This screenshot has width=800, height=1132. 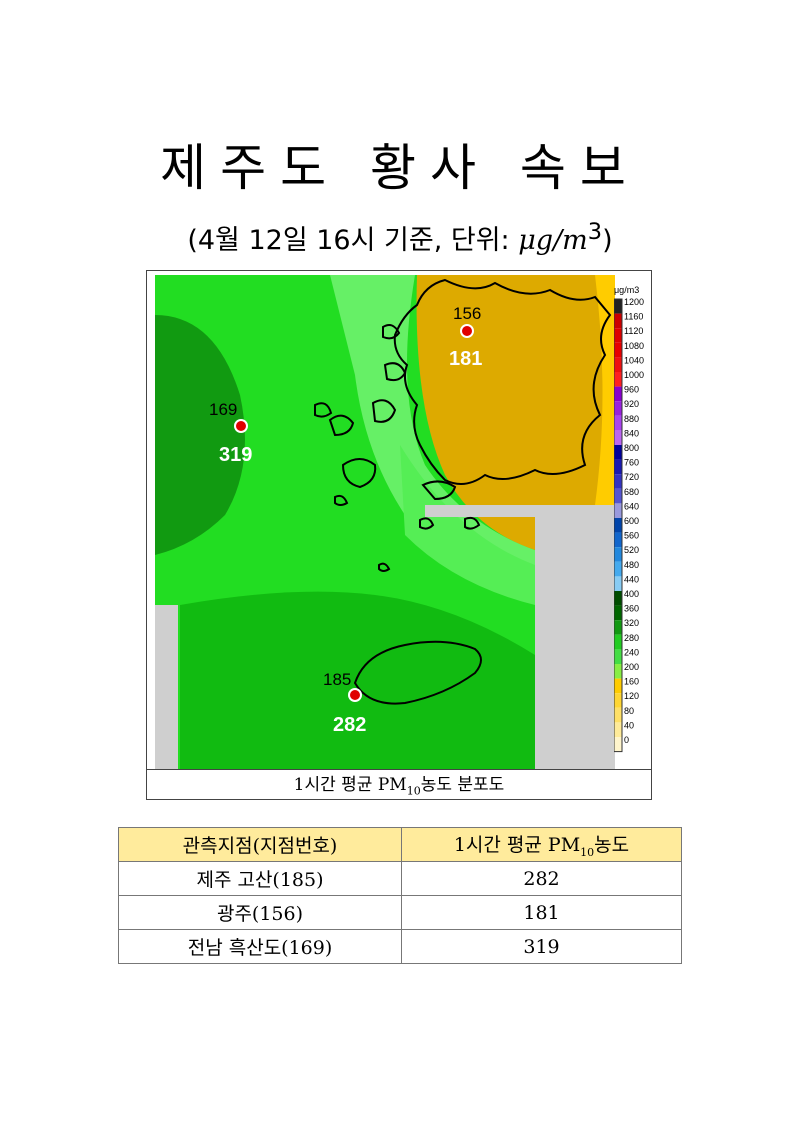 I want to click on colorbar-tick-label: 160, so click(x=631, y=682).